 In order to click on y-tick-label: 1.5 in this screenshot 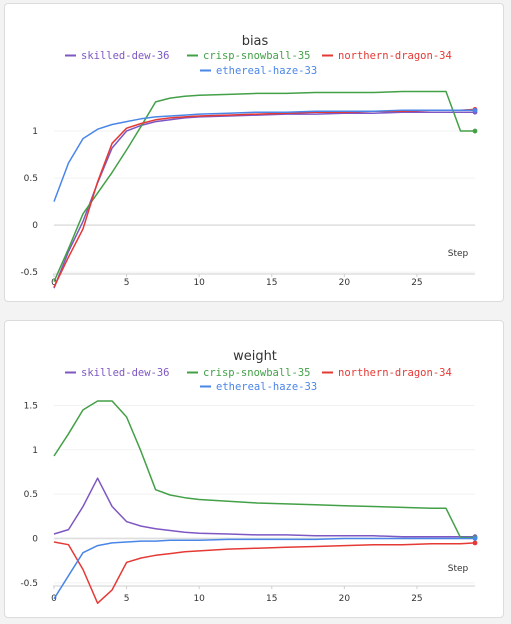, I will do `click(31, 406)`.